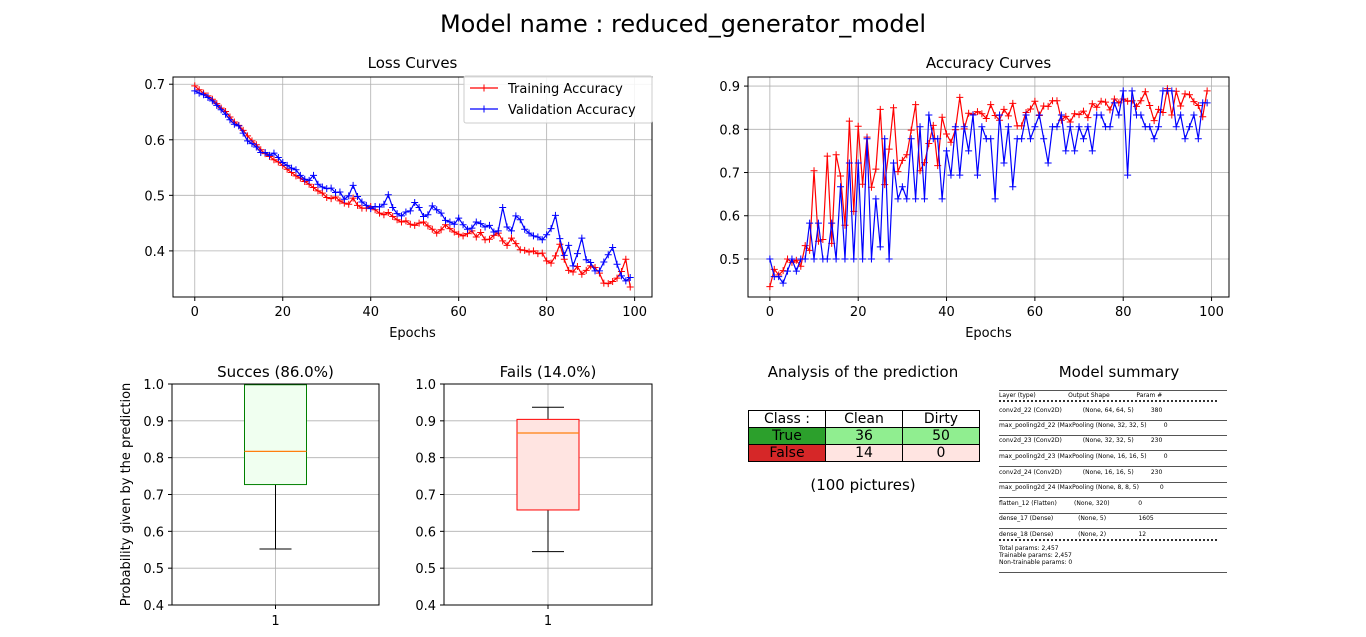 The width and height of the screenshot is (1366, 637). Describe the element at coordinates (153, 422) in the screenshot. I see `y-tick-label: 0.9` at that location.